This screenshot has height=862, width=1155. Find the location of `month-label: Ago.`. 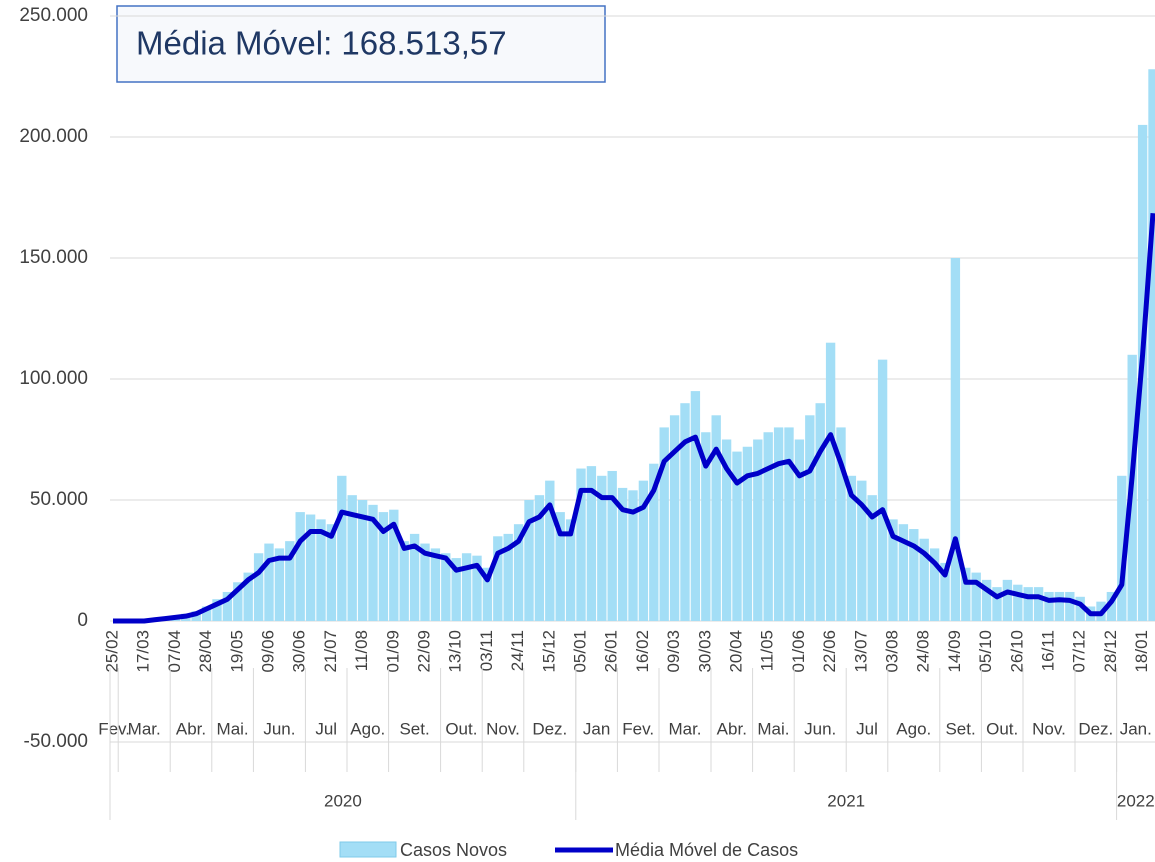

month-label: Ago. is located at coordinates (913, 728).